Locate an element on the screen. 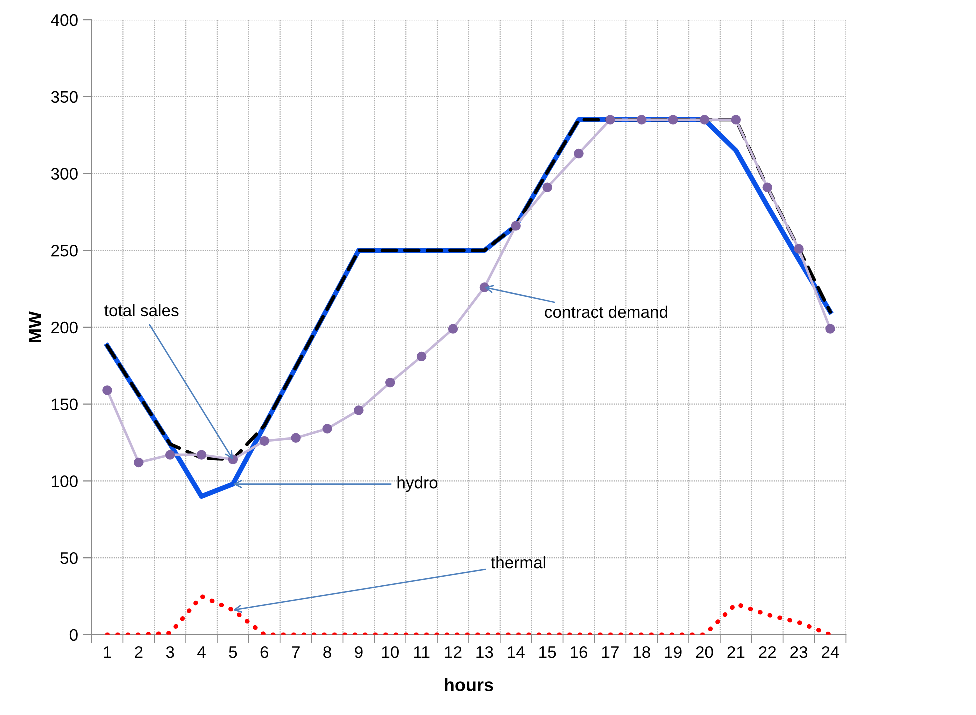 This screenshot has width=976, height=715. x-tick-label: 7 is located at coordinates (296, 652).